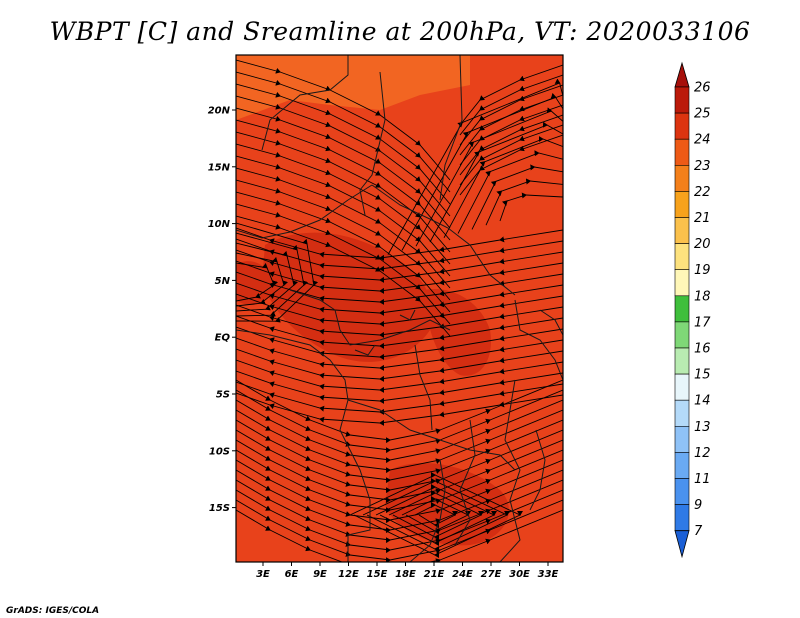 Image resolution: width=800 pixels, height=618 pixels. I want to click on lon-tick-label: 33E, so click(548, 574).